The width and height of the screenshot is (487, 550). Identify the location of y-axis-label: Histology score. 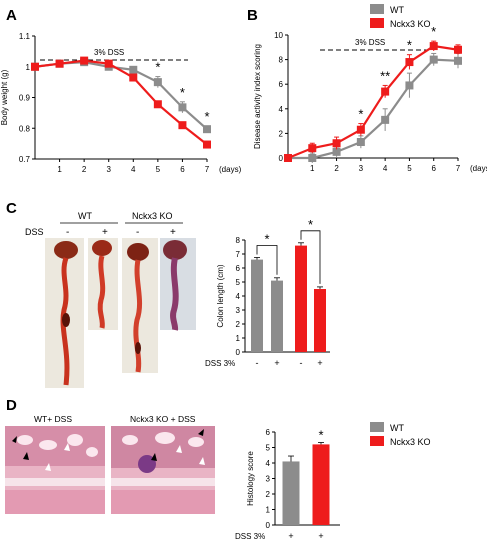
(250, 478).